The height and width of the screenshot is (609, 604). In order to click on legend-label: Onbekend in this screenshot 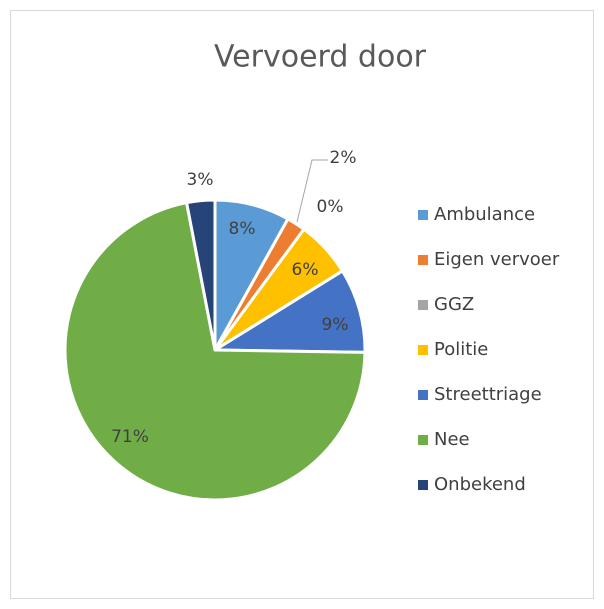, I will do `click(480, 484)`.